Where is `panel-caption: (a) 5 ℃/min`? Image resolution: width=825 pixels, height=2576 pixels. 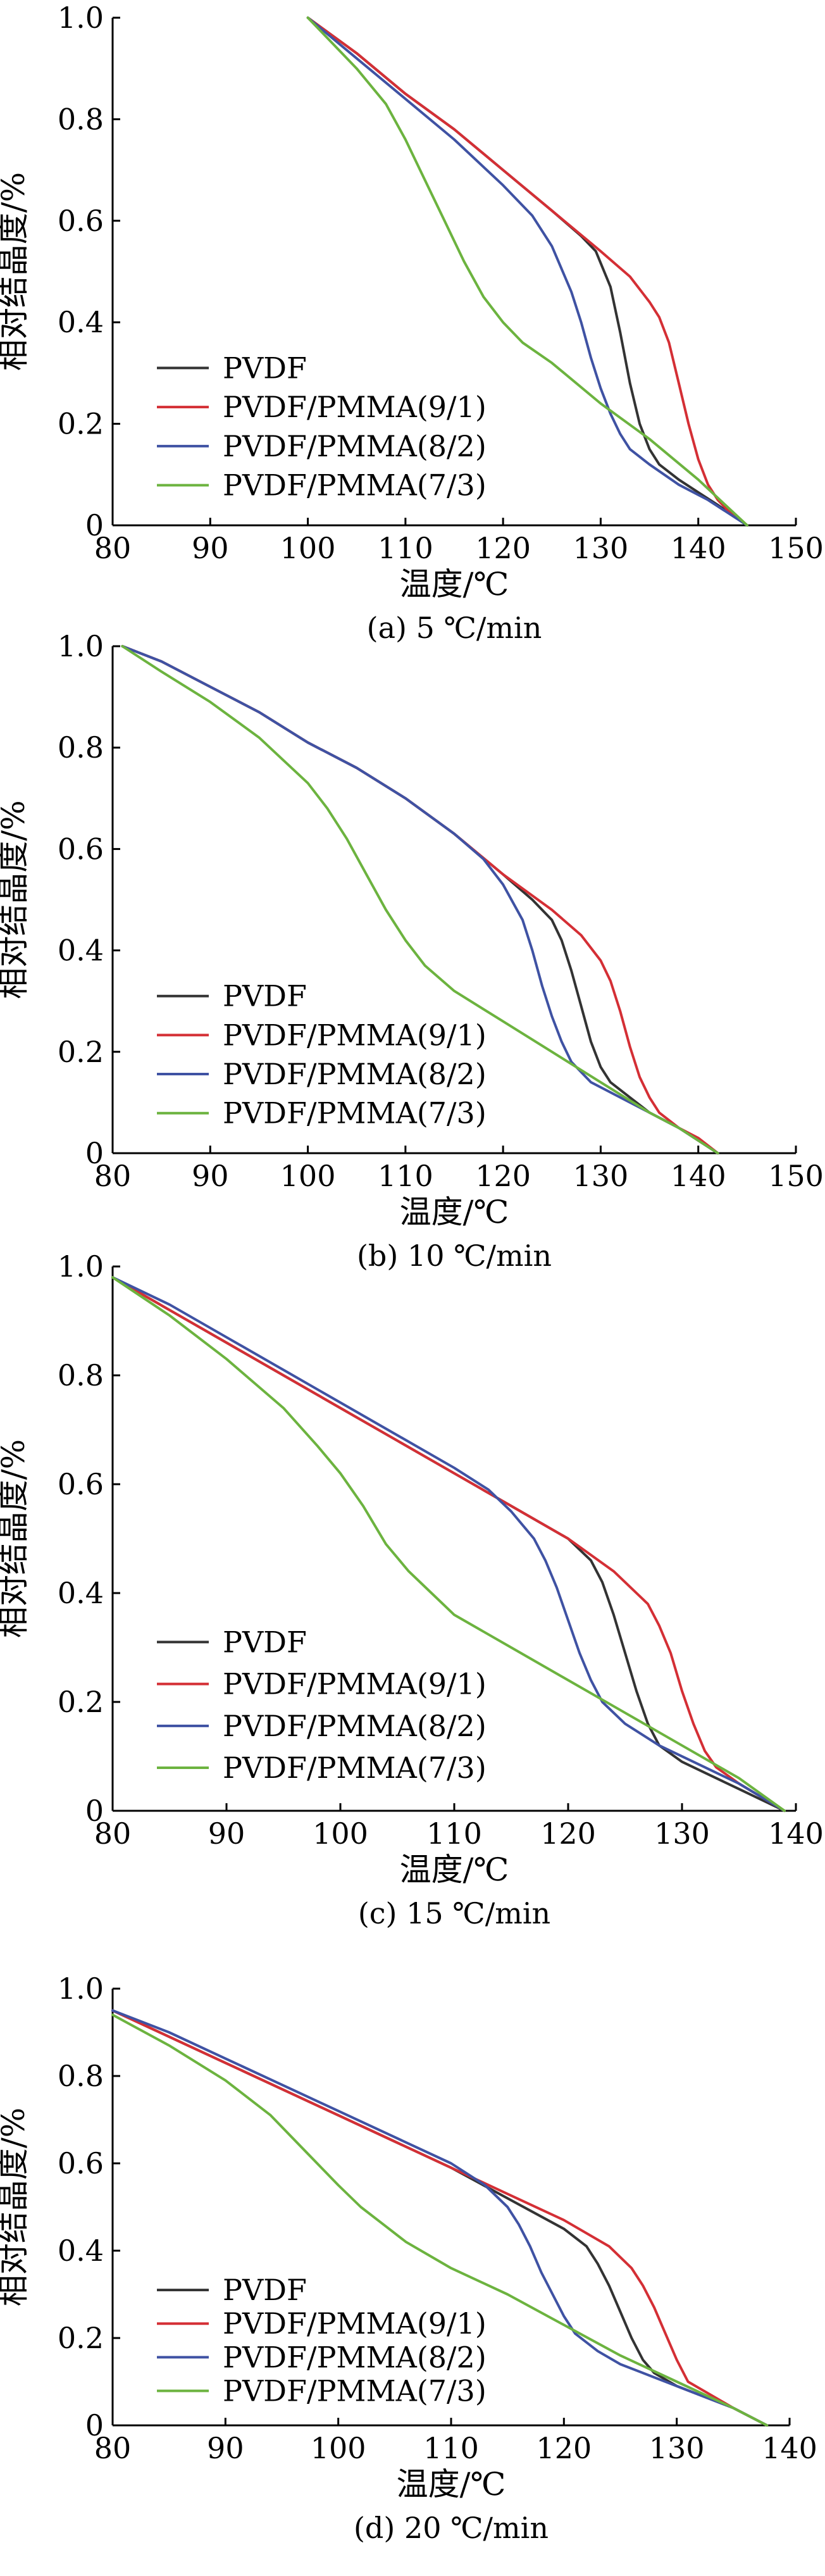 panel-caption: (a) 5 ℃/min is located at coordinates (454, 628).